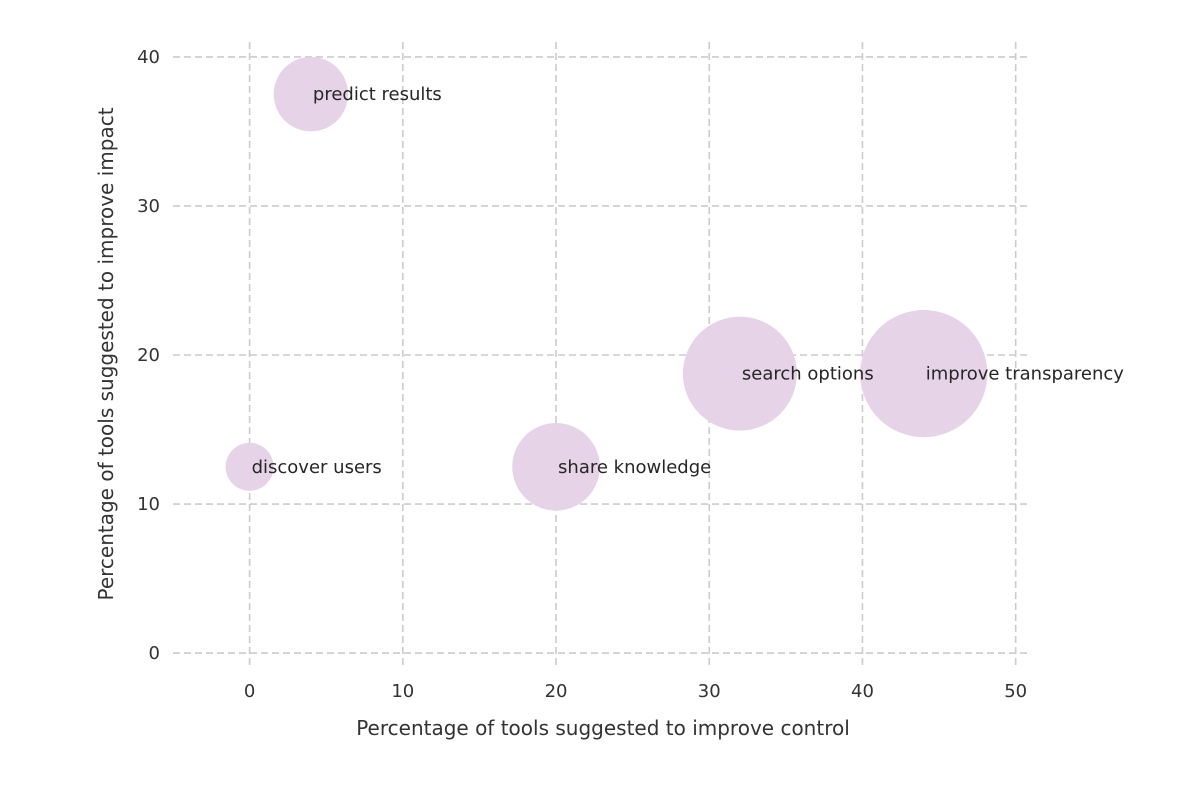 The width and height of the screenshot is (1187, 785). Describe the element at coordinates (377, 94) in the screenshot. I see `bubble-label: predict results` at that location.